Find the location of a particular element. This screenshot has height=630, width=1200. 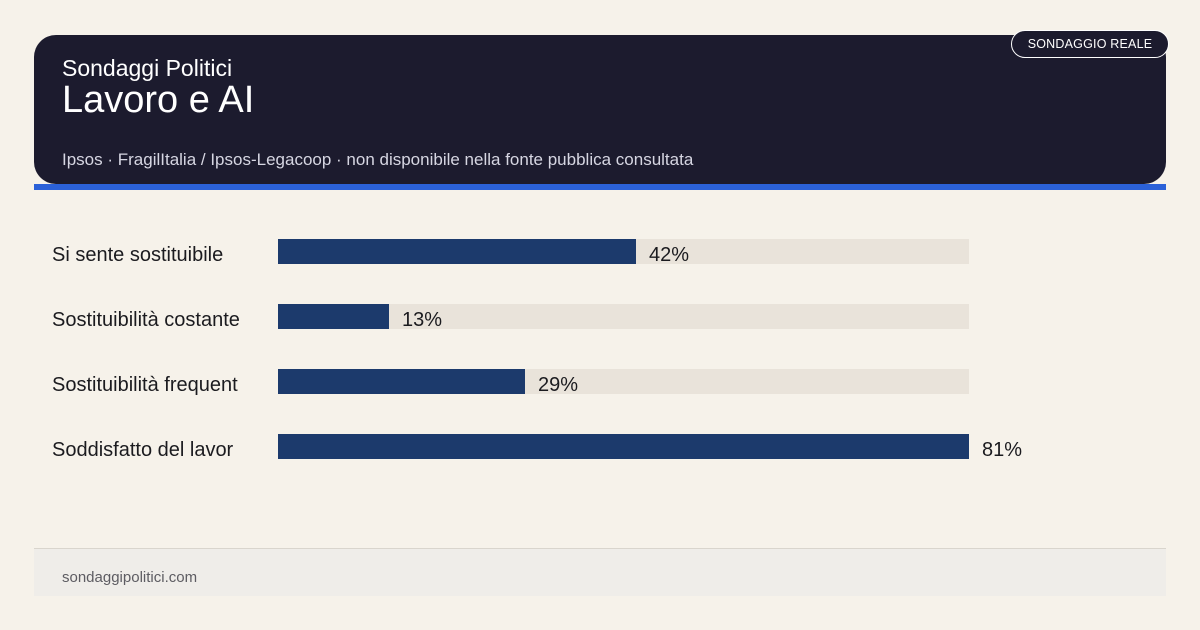

bar-row: Sostituibilità costante 13% is located at coordinates (552, 317).